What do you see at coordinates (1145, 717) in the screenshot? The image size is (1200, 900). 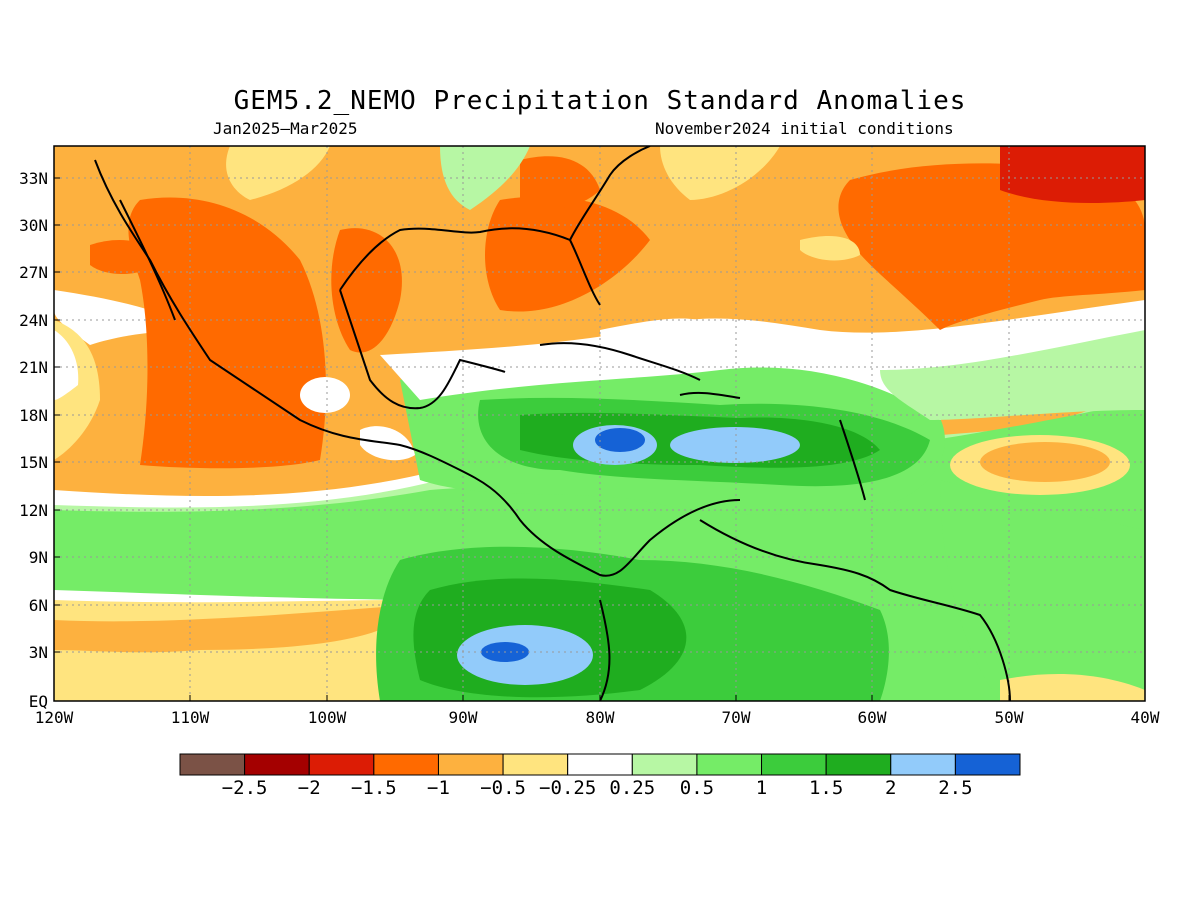 I see `lon-label: 40W` at bounding box center [1145, 717].